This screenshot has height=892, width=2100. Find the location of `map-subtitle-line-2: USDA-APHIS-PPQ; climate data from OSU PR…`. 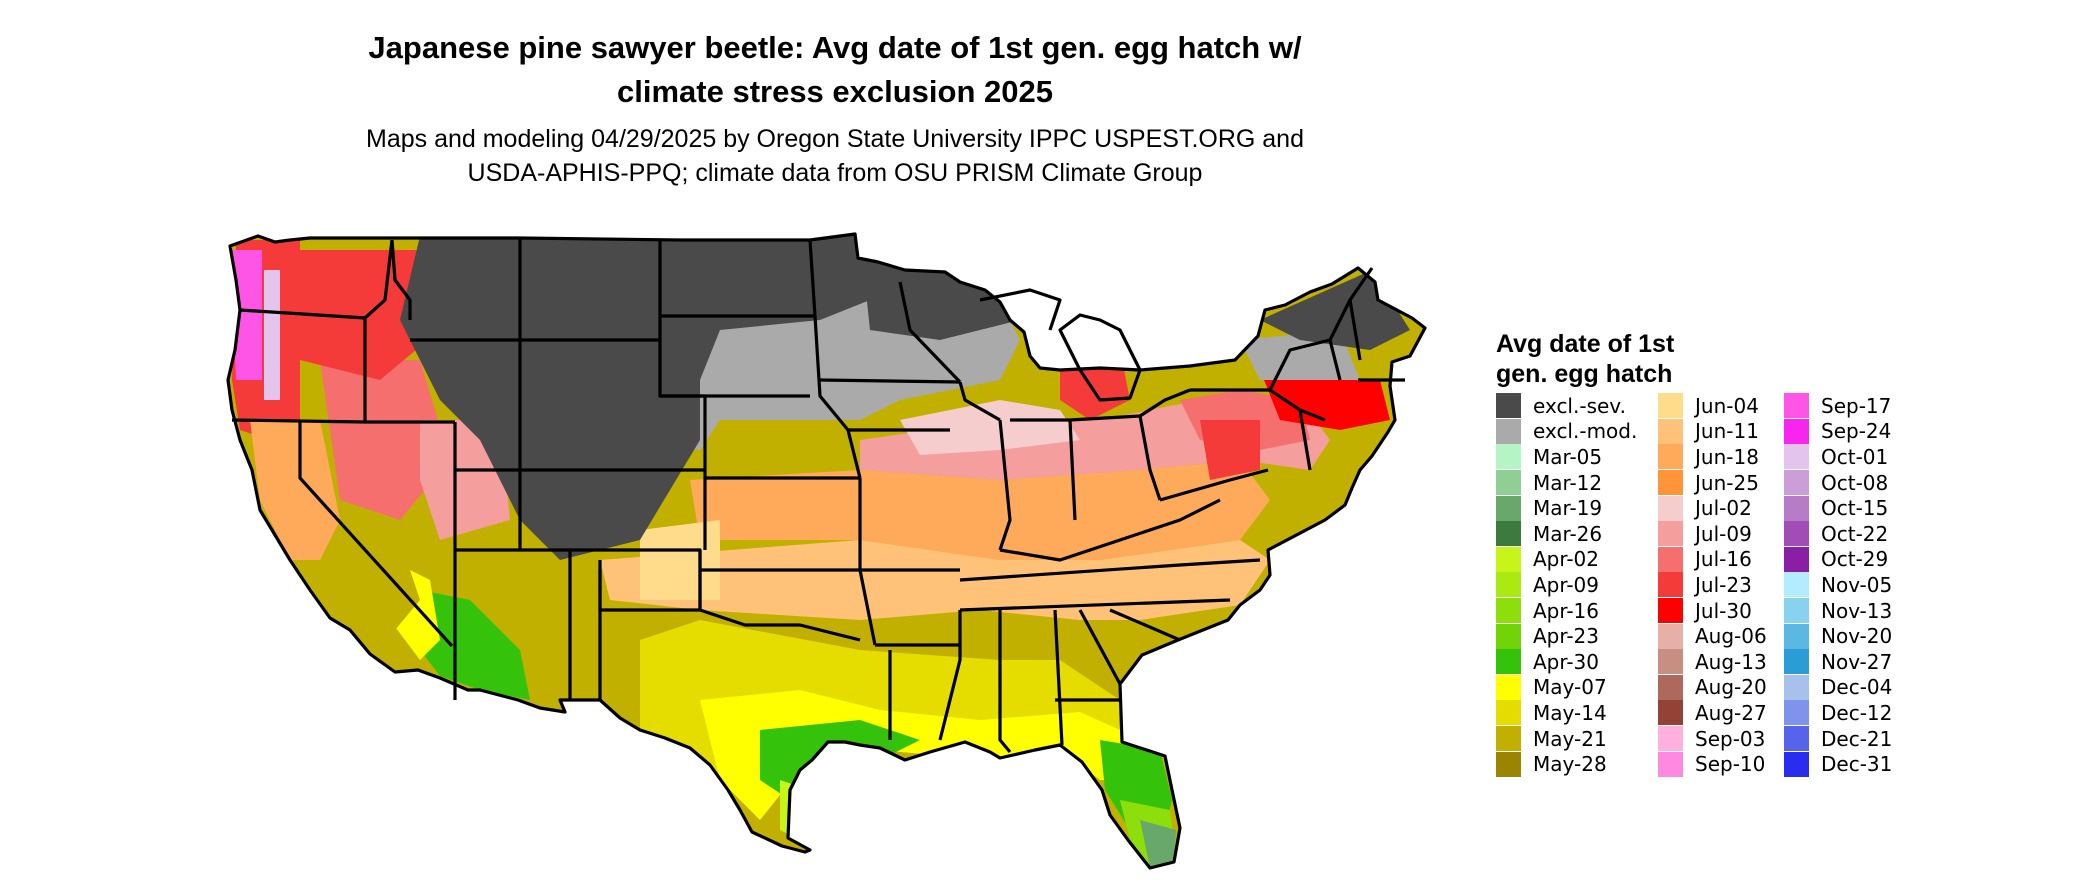

map-subtitle-line-2: USDA-APHIS-PPQ; climate data from OSU PR… is located at coordinates (835, 173).